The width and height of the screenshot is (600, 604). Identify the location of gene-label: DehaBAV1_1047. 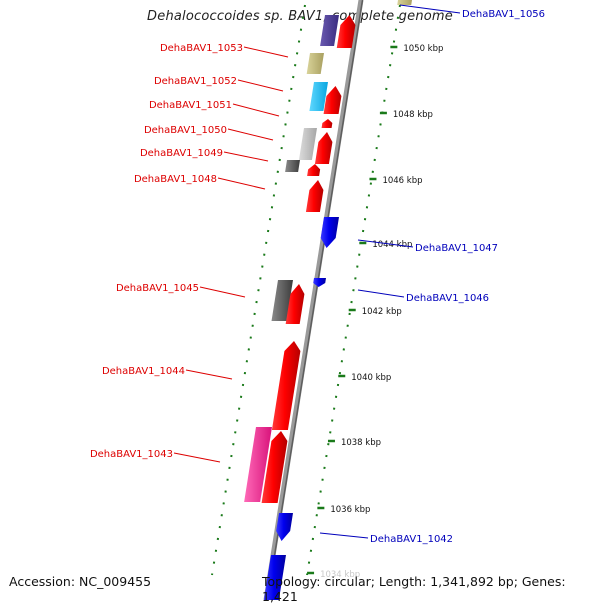
(456, 248).